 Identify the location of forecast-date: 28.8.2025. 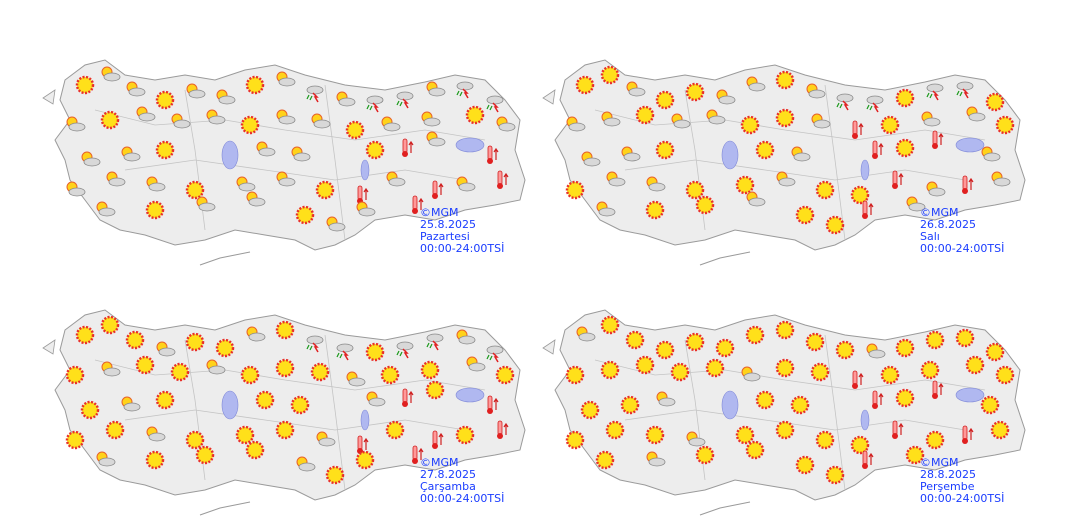
(948, 474).